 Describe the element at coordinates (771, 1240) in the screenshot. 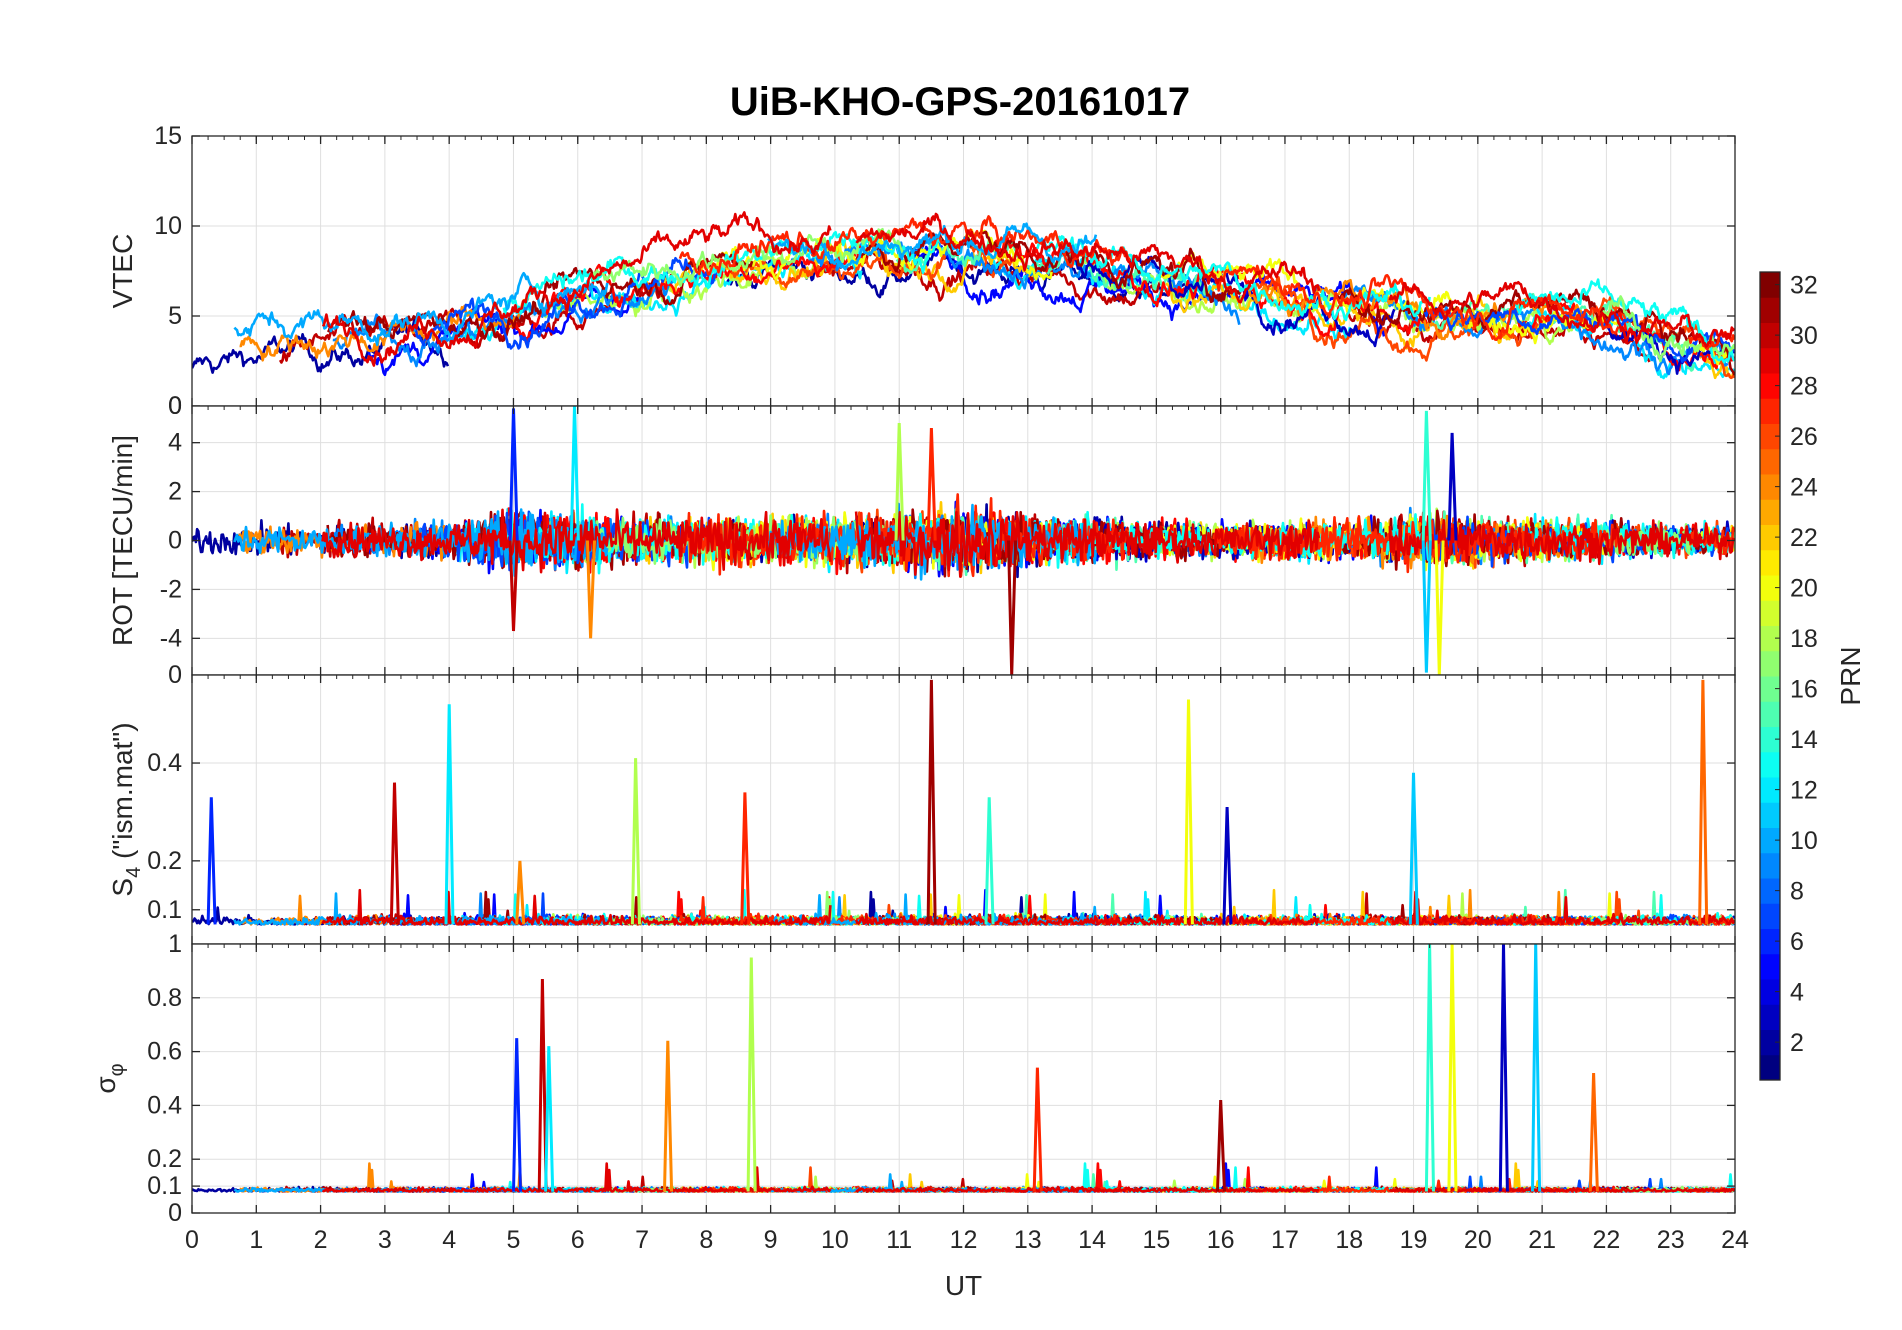

I see `x-tick-label: 9` at that location.